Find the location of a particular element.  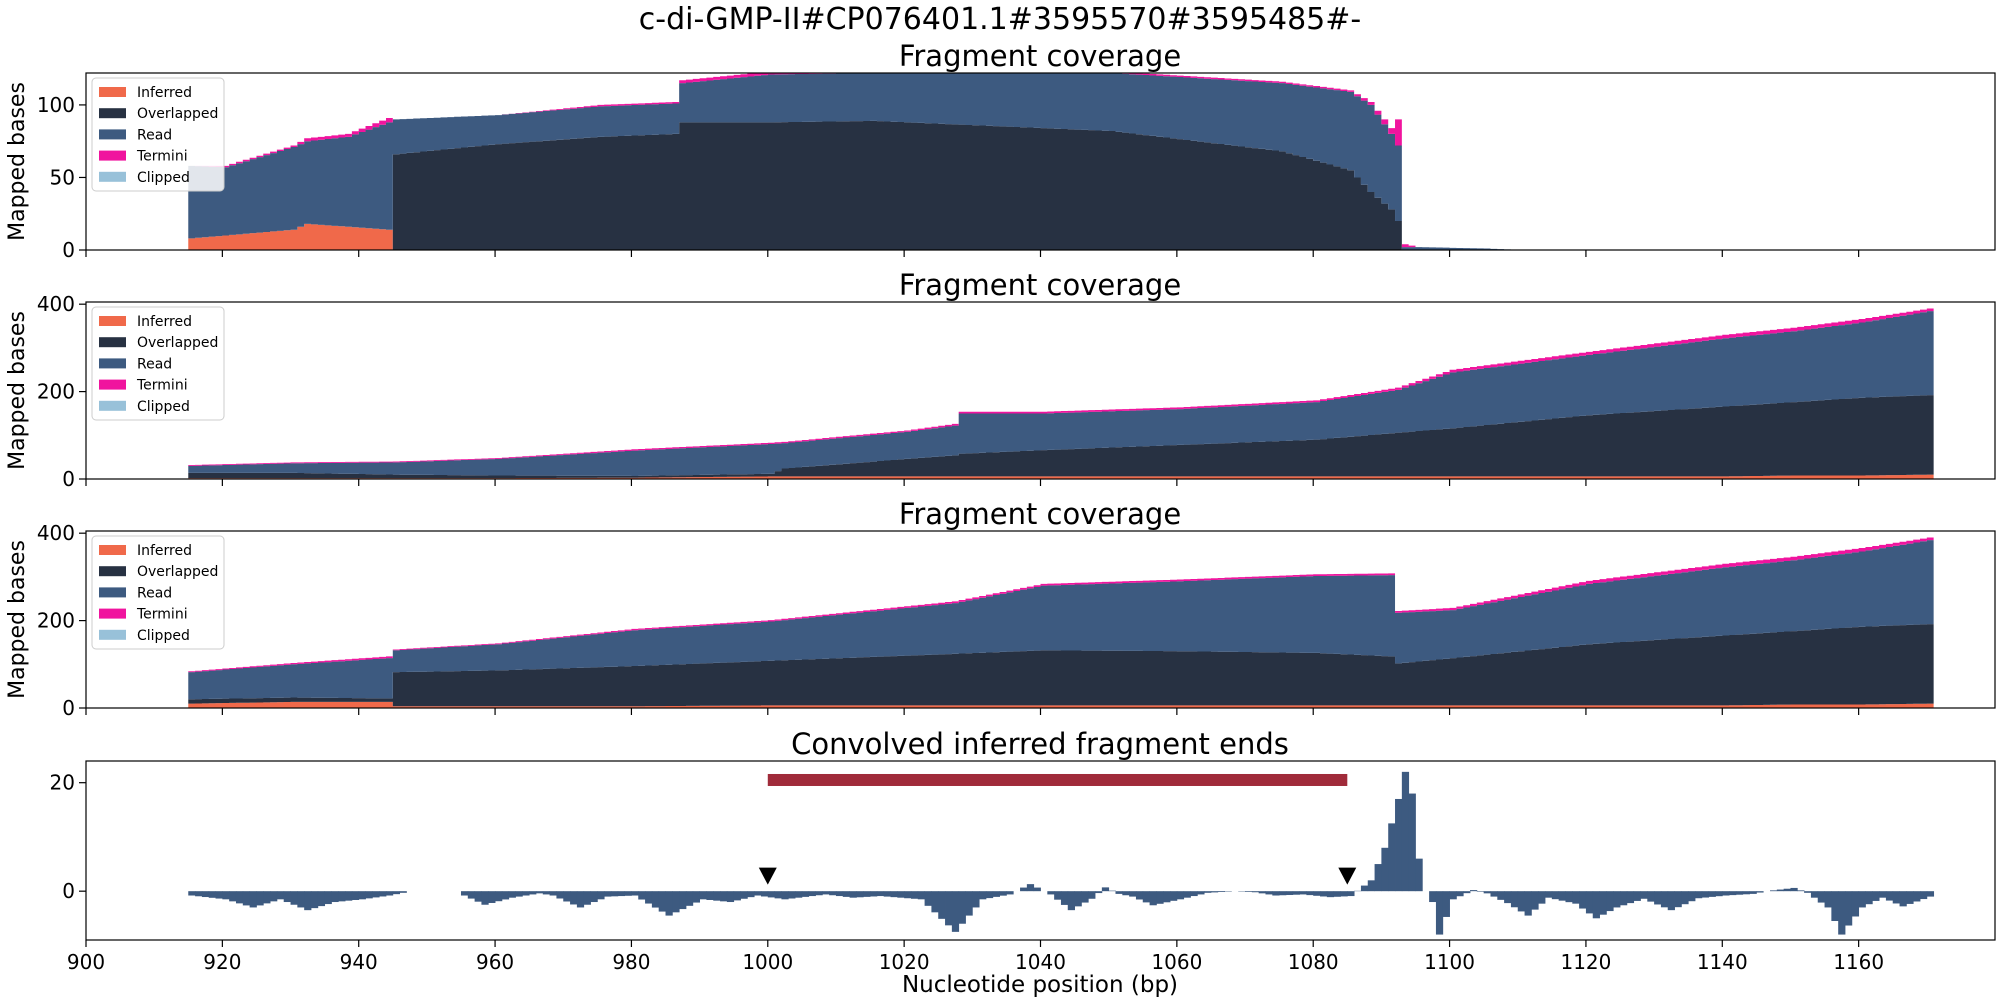

figure-suptitle: c-di-GMP-II#CP076401.1#3595570#3595485#- is located at coordinates (1000, 19).